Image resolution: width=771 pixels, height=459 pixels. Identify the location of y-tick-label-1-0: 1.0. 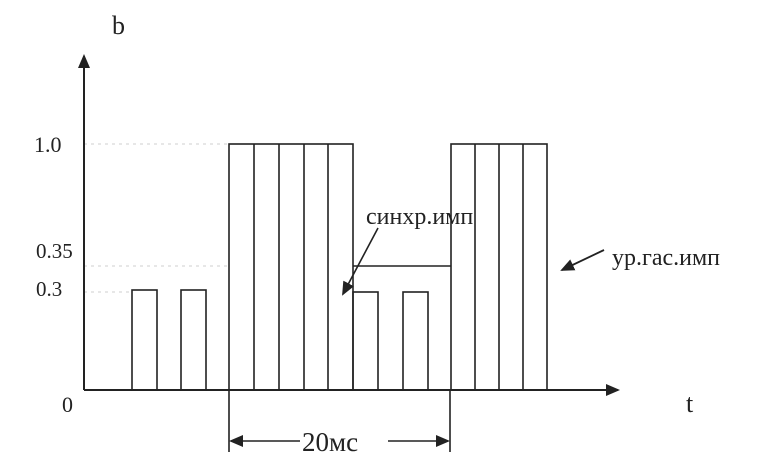
(48, 144).